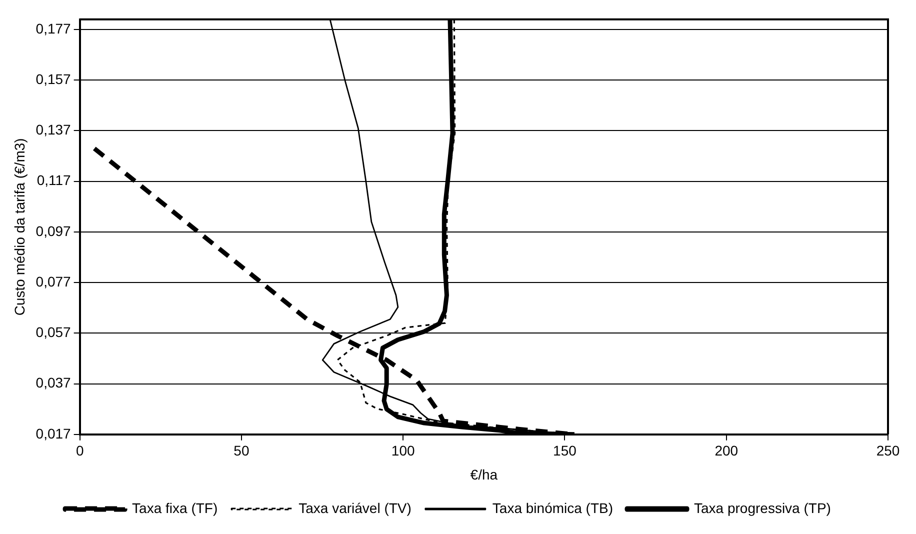 This screenshot has height=534, width=916. I want to click on y-tick-label: 0,057, so click(54, 332).